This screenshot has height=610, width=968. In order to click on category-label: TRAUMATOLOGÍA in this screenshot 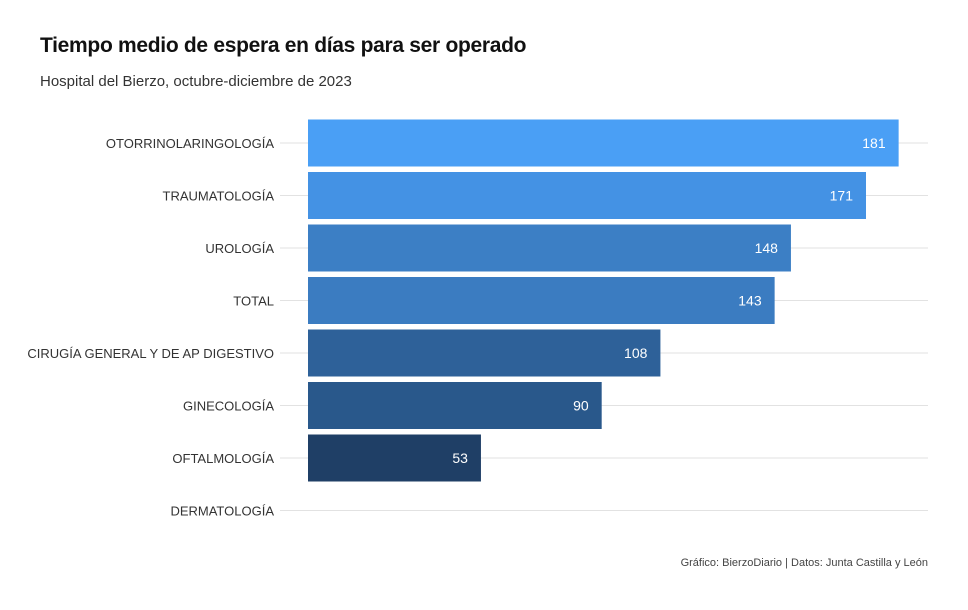, I will do `click(219, 196)`.